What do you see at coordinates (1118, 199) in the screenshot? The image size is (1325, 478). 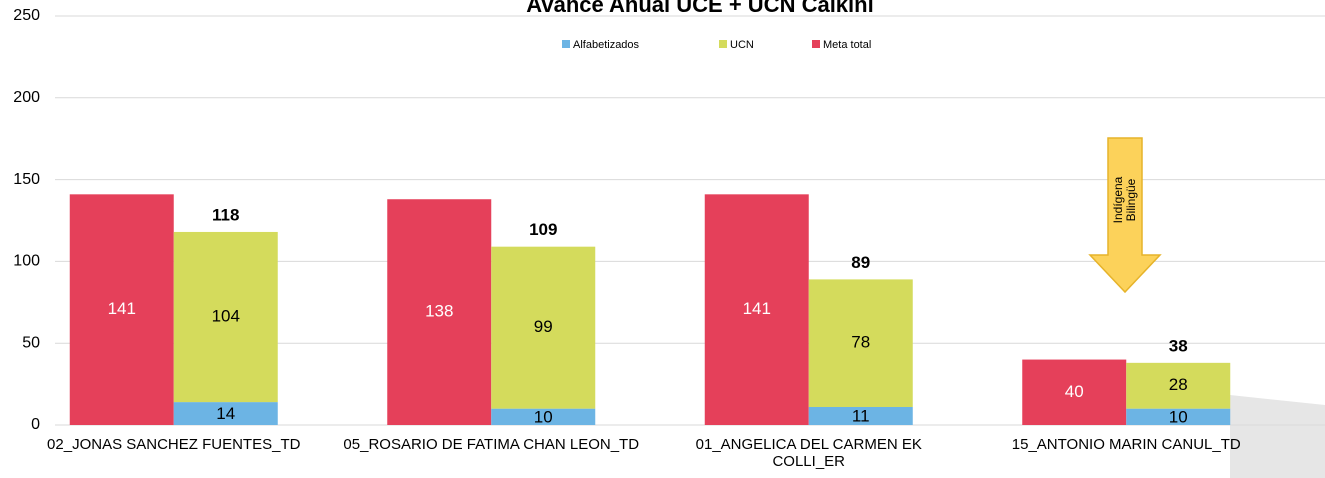 I see `annotation-text: Indígena` at bounding box center [1118, 199].